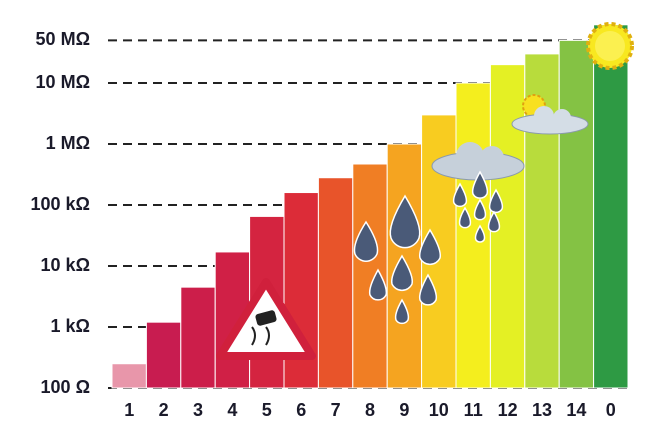 This screenshot has height=435, width=658. I want to click on y-tick-label: 100 kΩ, so click(60, 204).